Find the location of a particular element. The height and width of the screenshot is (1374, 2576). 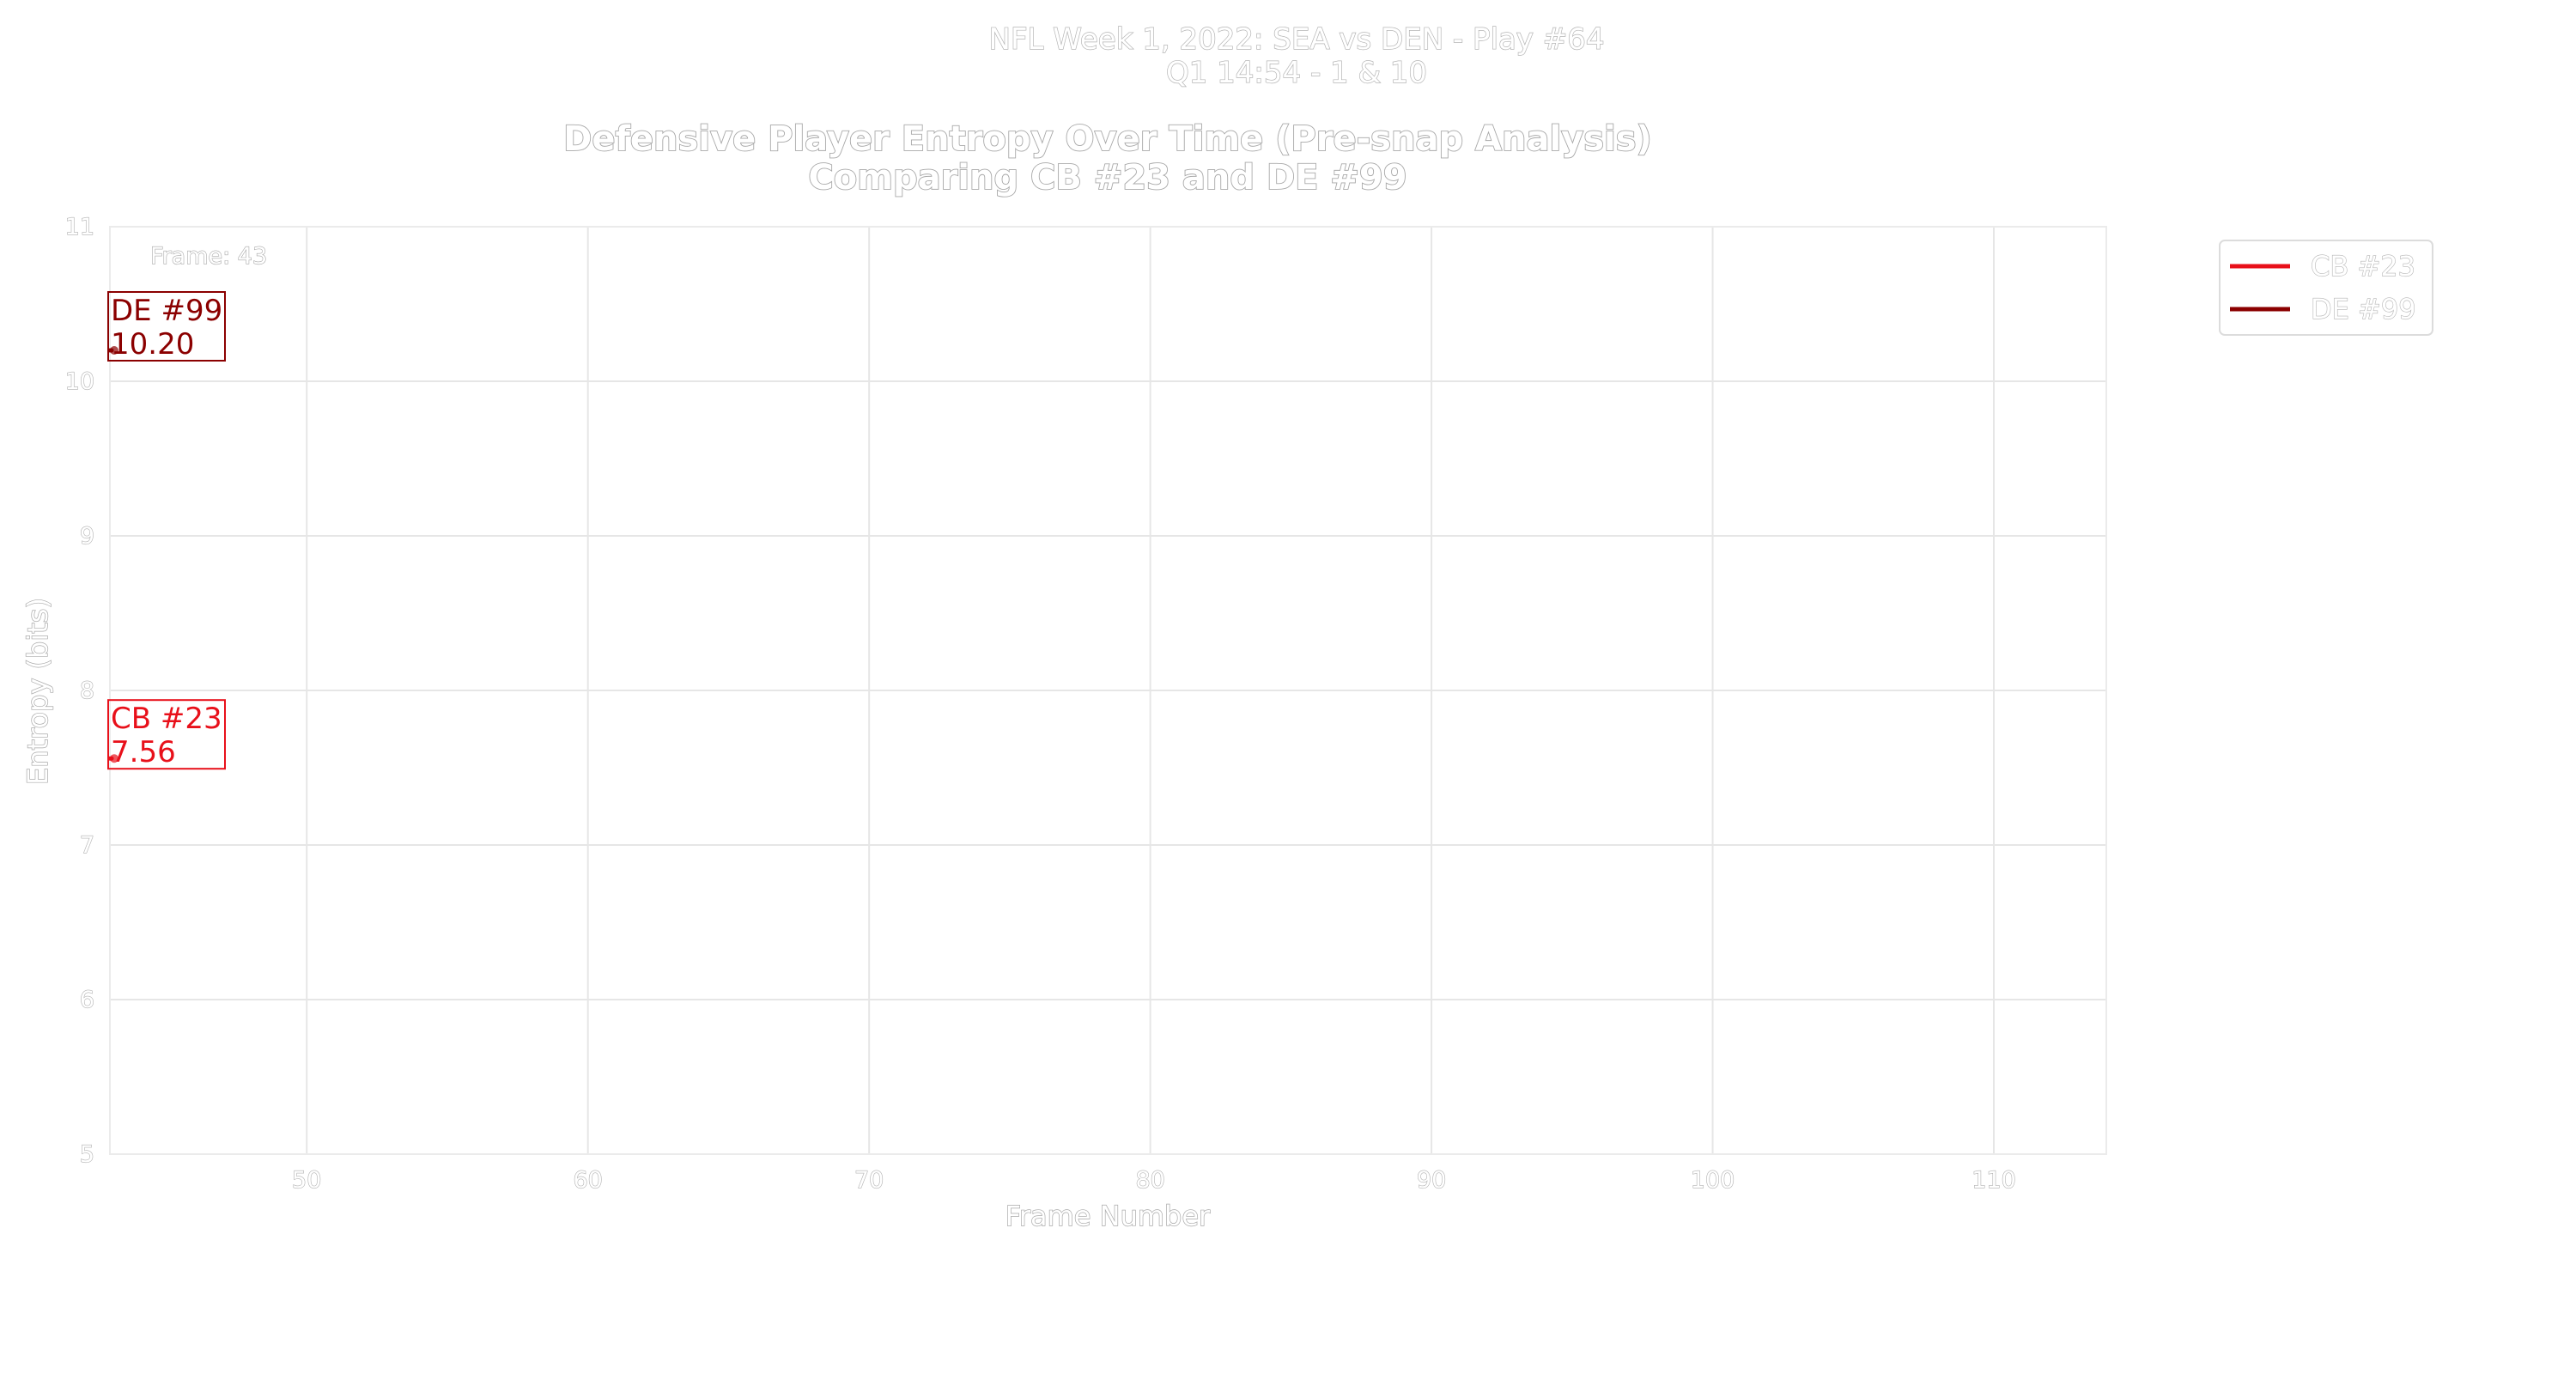

y-tick-label: 6 is located at coordinates (87, 1000).